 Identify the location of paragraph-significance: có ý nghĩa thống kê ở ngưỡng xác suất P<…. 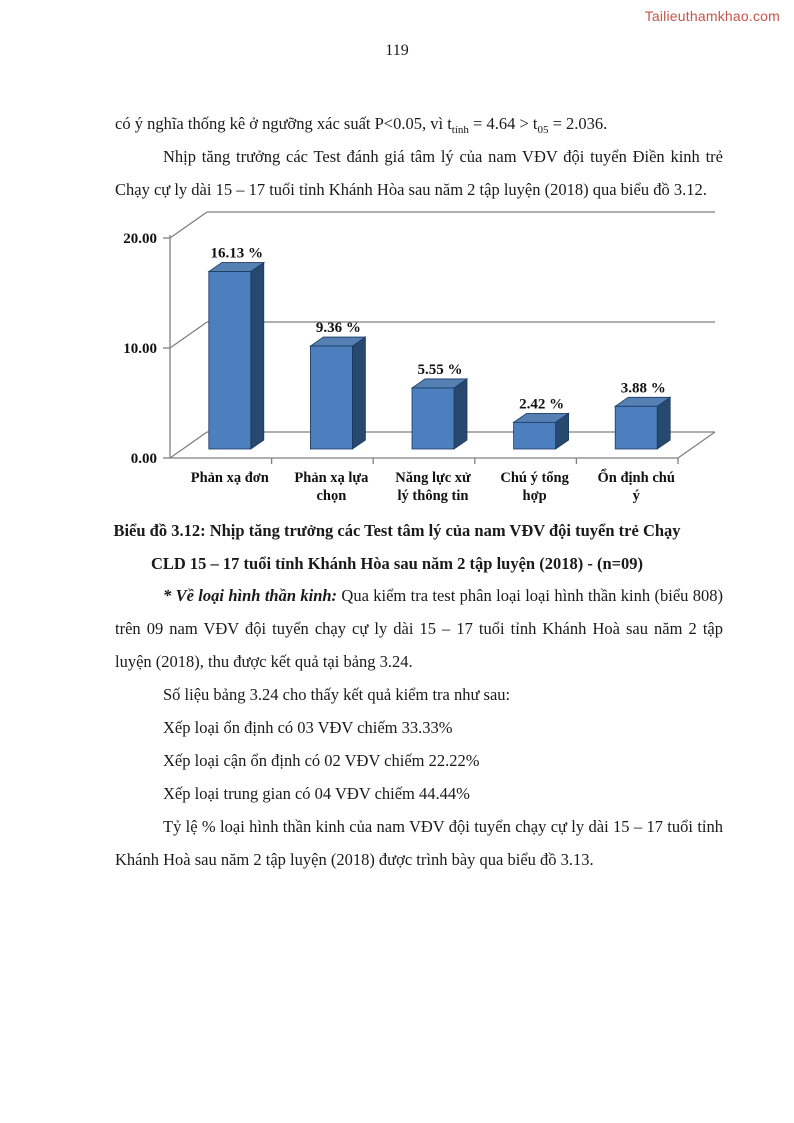
(419, 123).